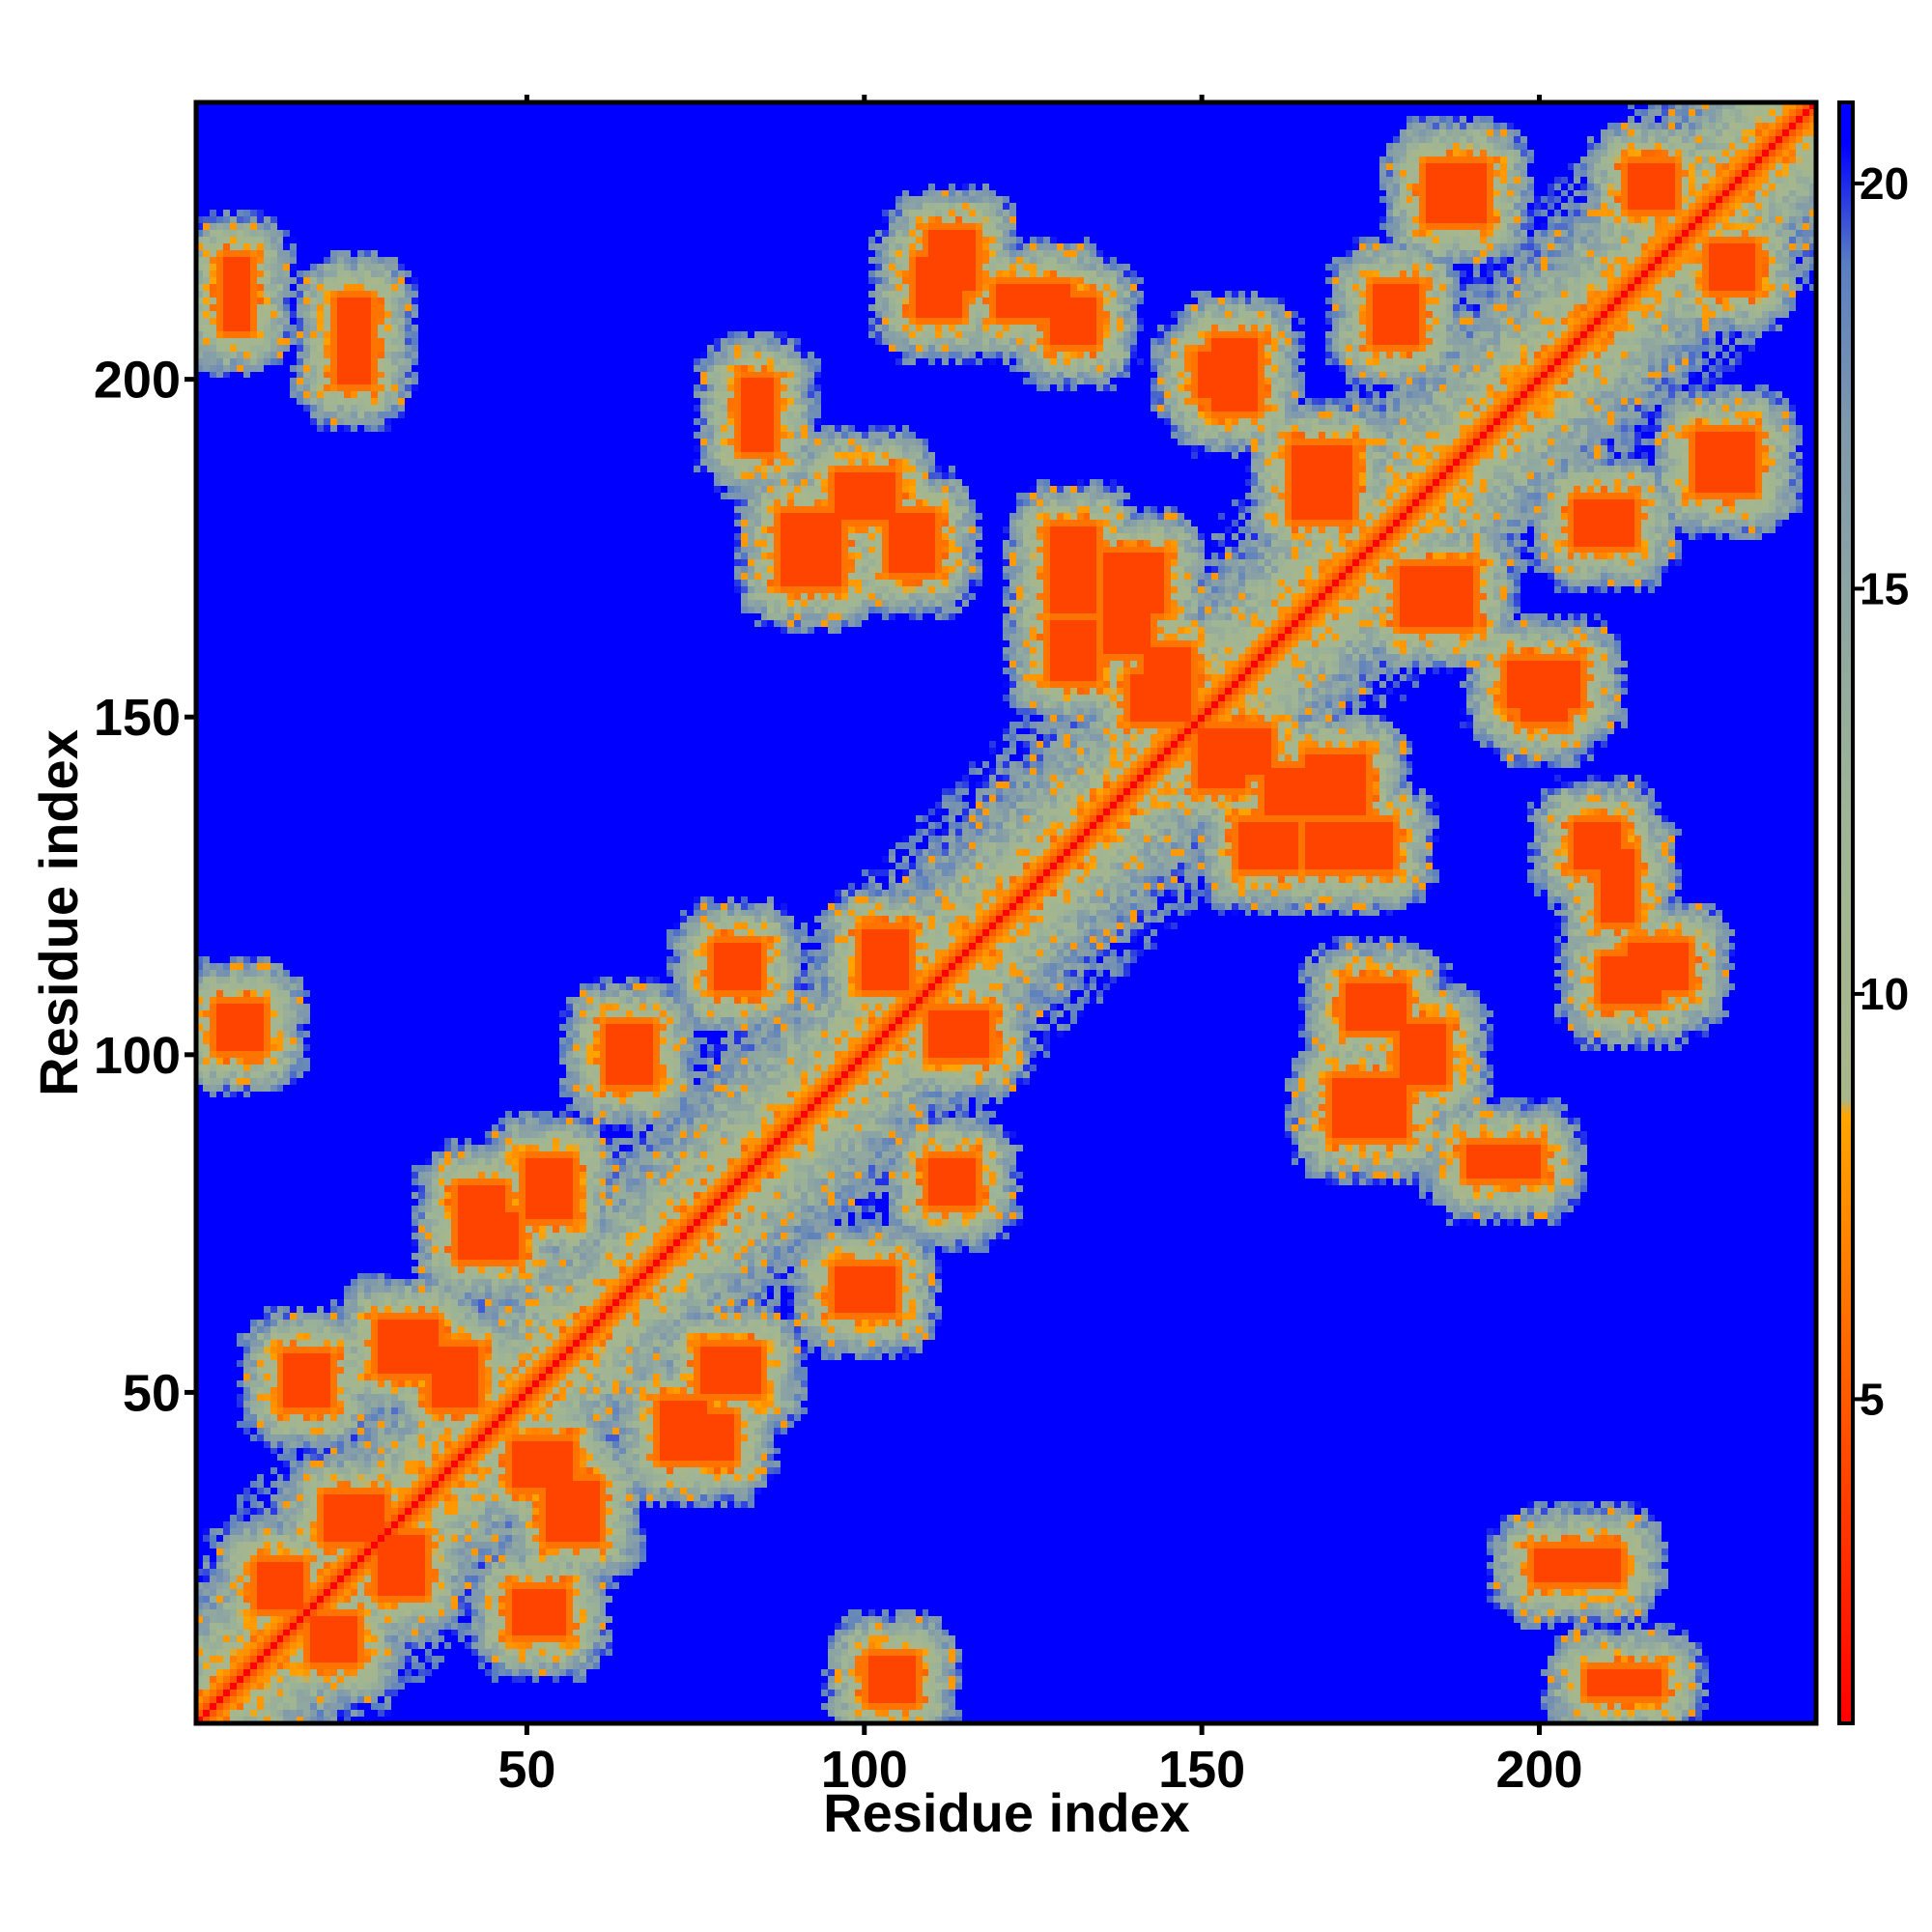  Describe the element at coordinates (58, 912) in the screenshot. I see `y-axis-title: Residue index` at that location.